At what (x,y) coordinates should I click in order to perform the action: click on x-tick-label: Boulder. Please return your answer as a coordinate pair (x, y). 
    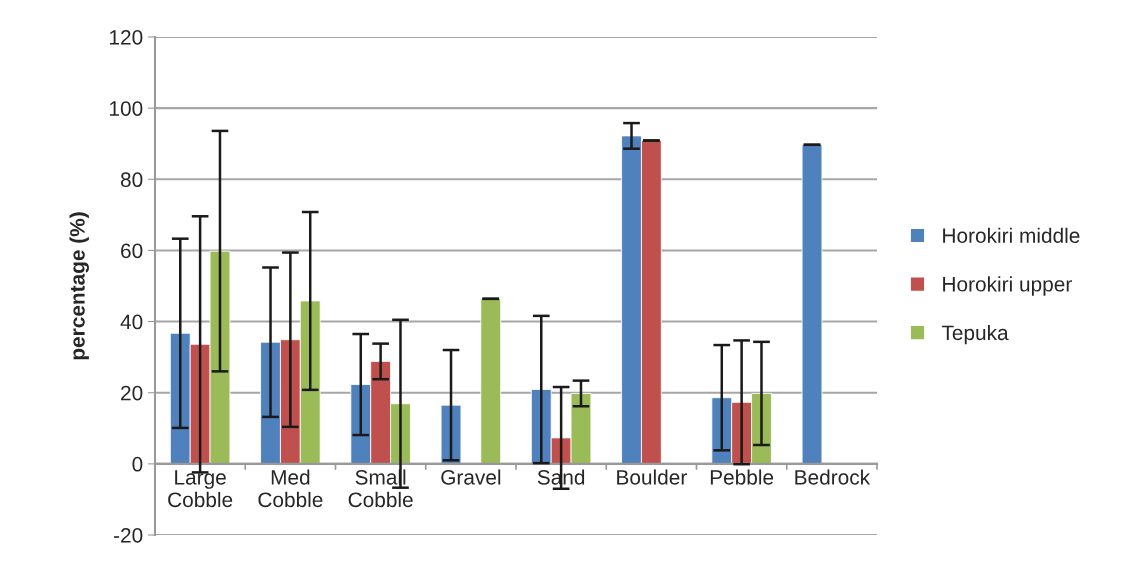
    Looking at the image, I should click on (652, 477).